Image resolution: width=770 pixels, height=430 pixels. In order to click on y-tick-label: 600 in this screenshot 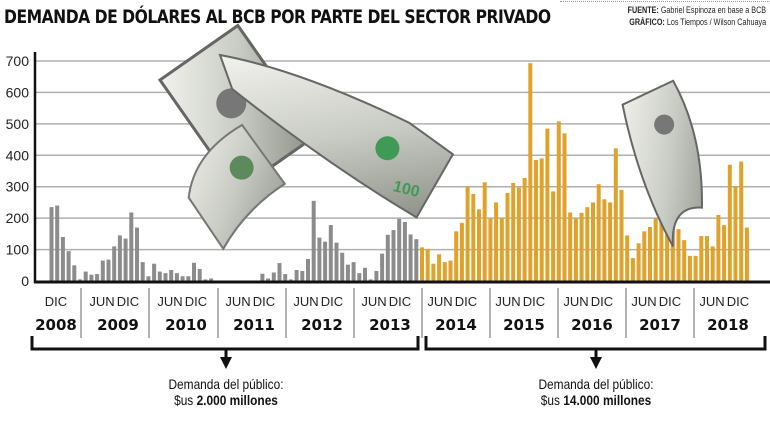, I will do `click(18, 92)`.